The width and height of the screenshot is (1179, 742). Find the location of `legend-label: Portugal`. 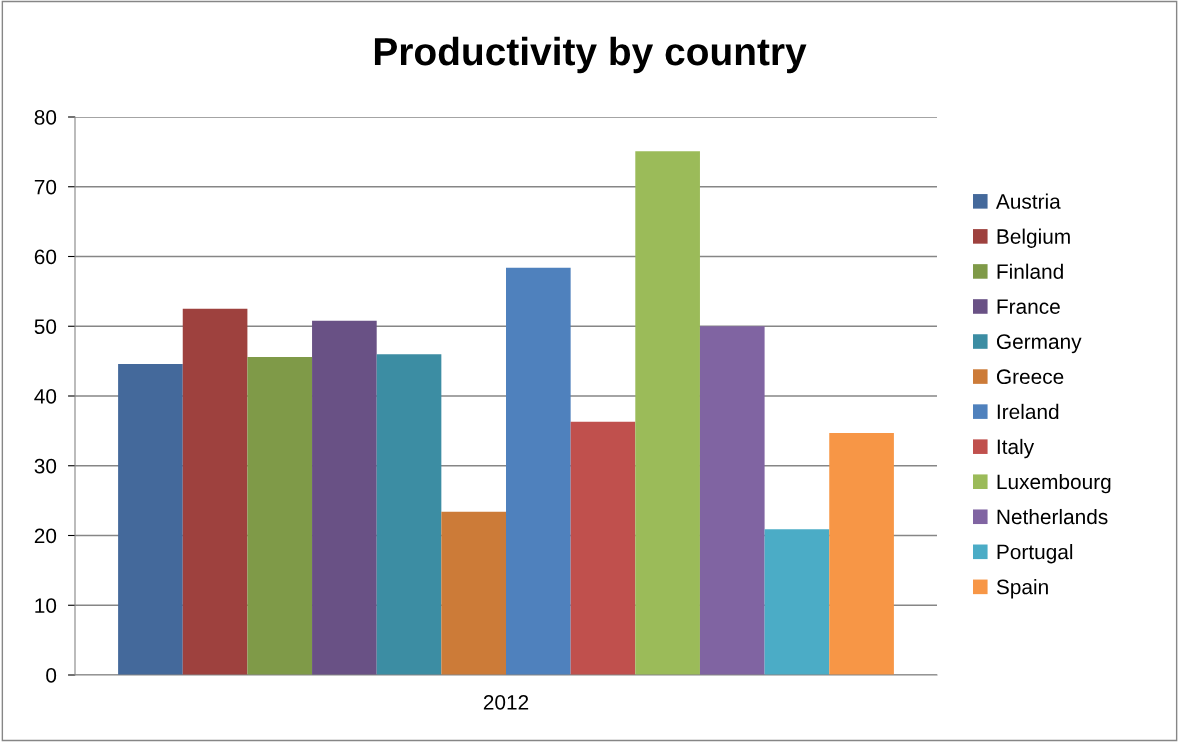

legend-label: Portugal is located at coordinates (1035, 553).